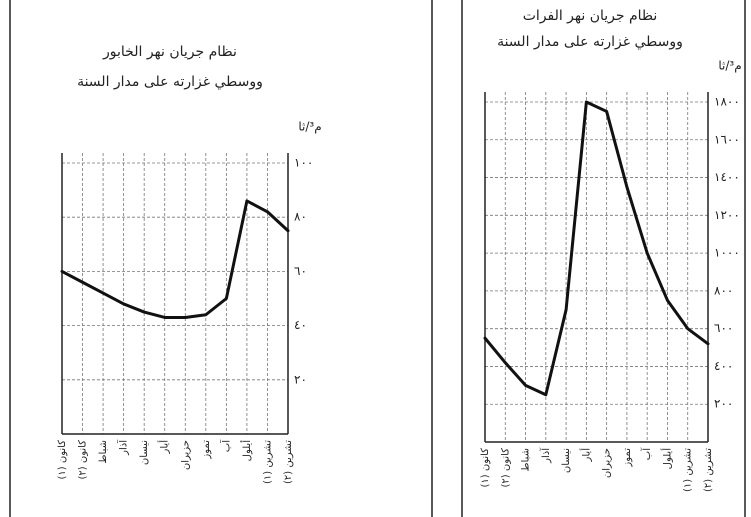 This screenshot has height=517, width=751. I want to click on y-tick-label: ١٦٠٠, so click(727, 139).